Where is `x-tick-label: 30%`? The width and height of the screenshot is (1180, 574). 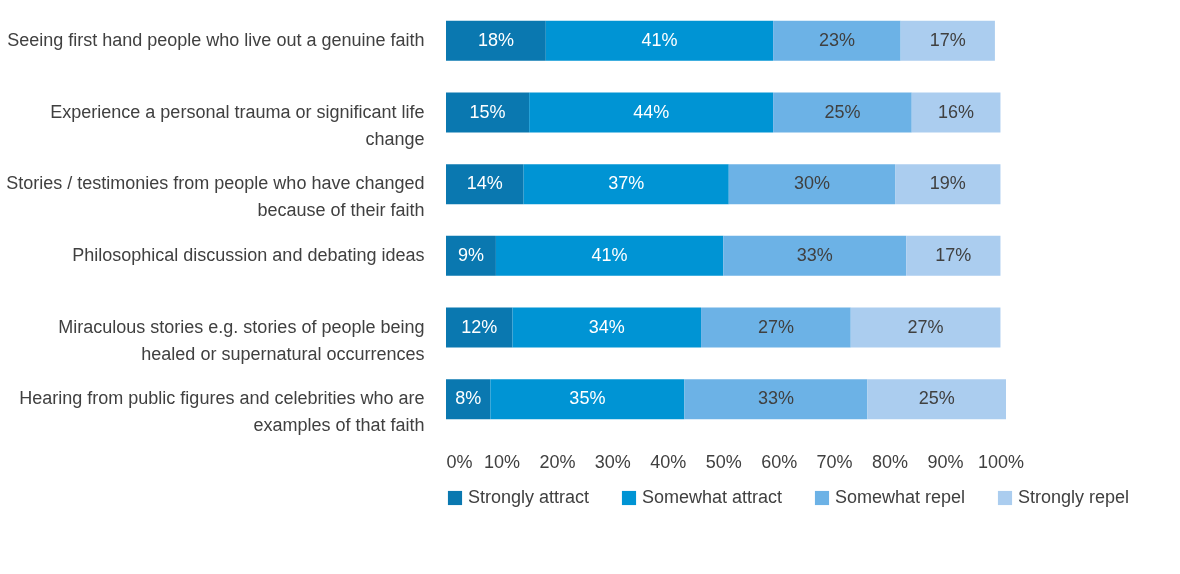 x-tick-label: 30% is located at coordinates (612, 461).